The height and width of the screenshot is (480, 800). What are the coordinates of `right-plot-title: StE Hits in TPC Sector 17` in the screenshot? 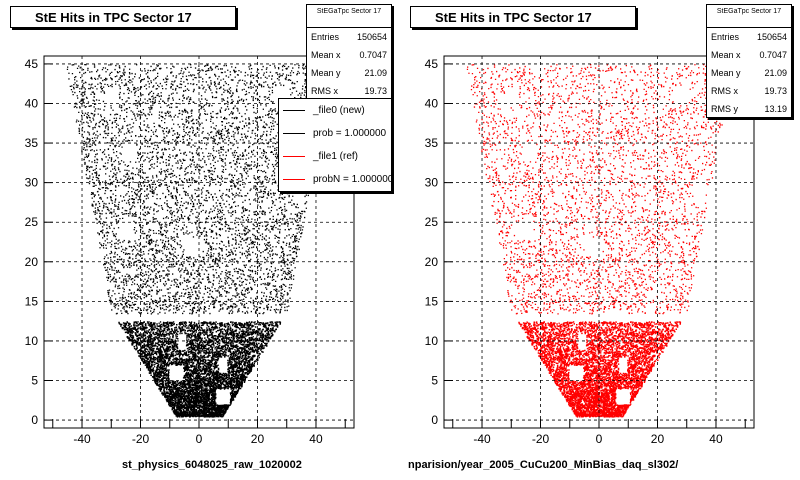 It's located at (523, 17).